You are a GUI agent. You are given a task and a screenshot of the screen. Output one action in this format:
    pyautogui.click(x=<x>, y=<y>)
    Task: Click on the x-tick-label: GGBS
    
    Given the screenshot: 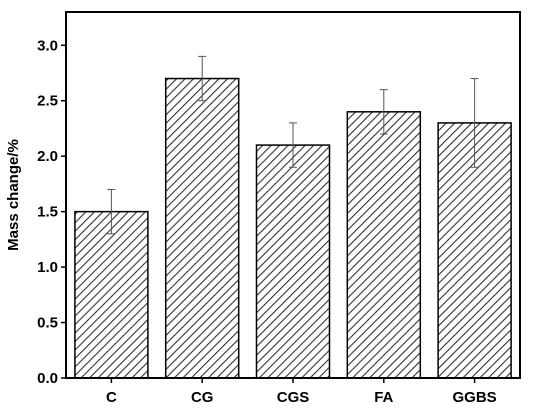 What is the action you would take?
    pyautogui.click(x=475, y=397)
    